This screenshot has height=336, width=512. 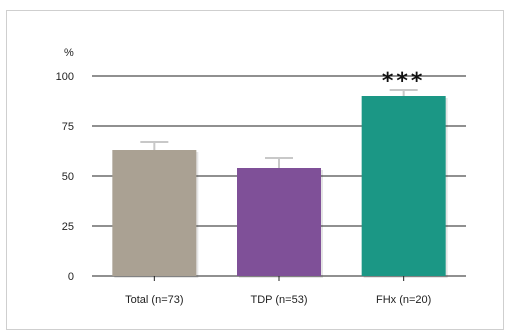 I want to click on y-tick-label: 50, so click(x=68, y=177).